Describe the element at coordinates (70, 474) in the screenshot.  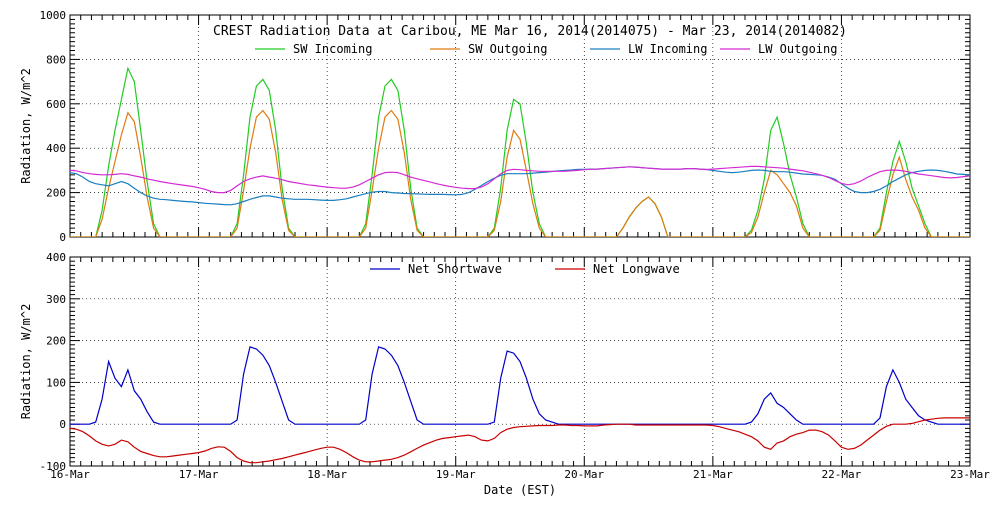
I see `x-tick-label: 16-Mar` at that location.